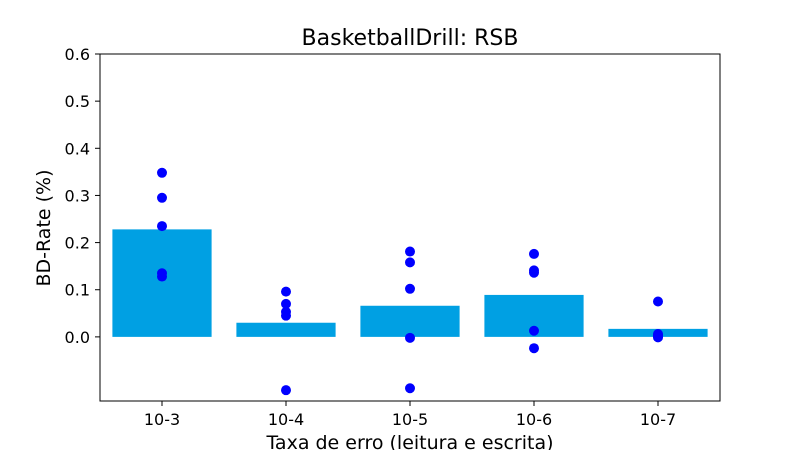 This screenshot has height=450, width=800. I want to click on x-tick-label: 10-6, so click(534, 419).